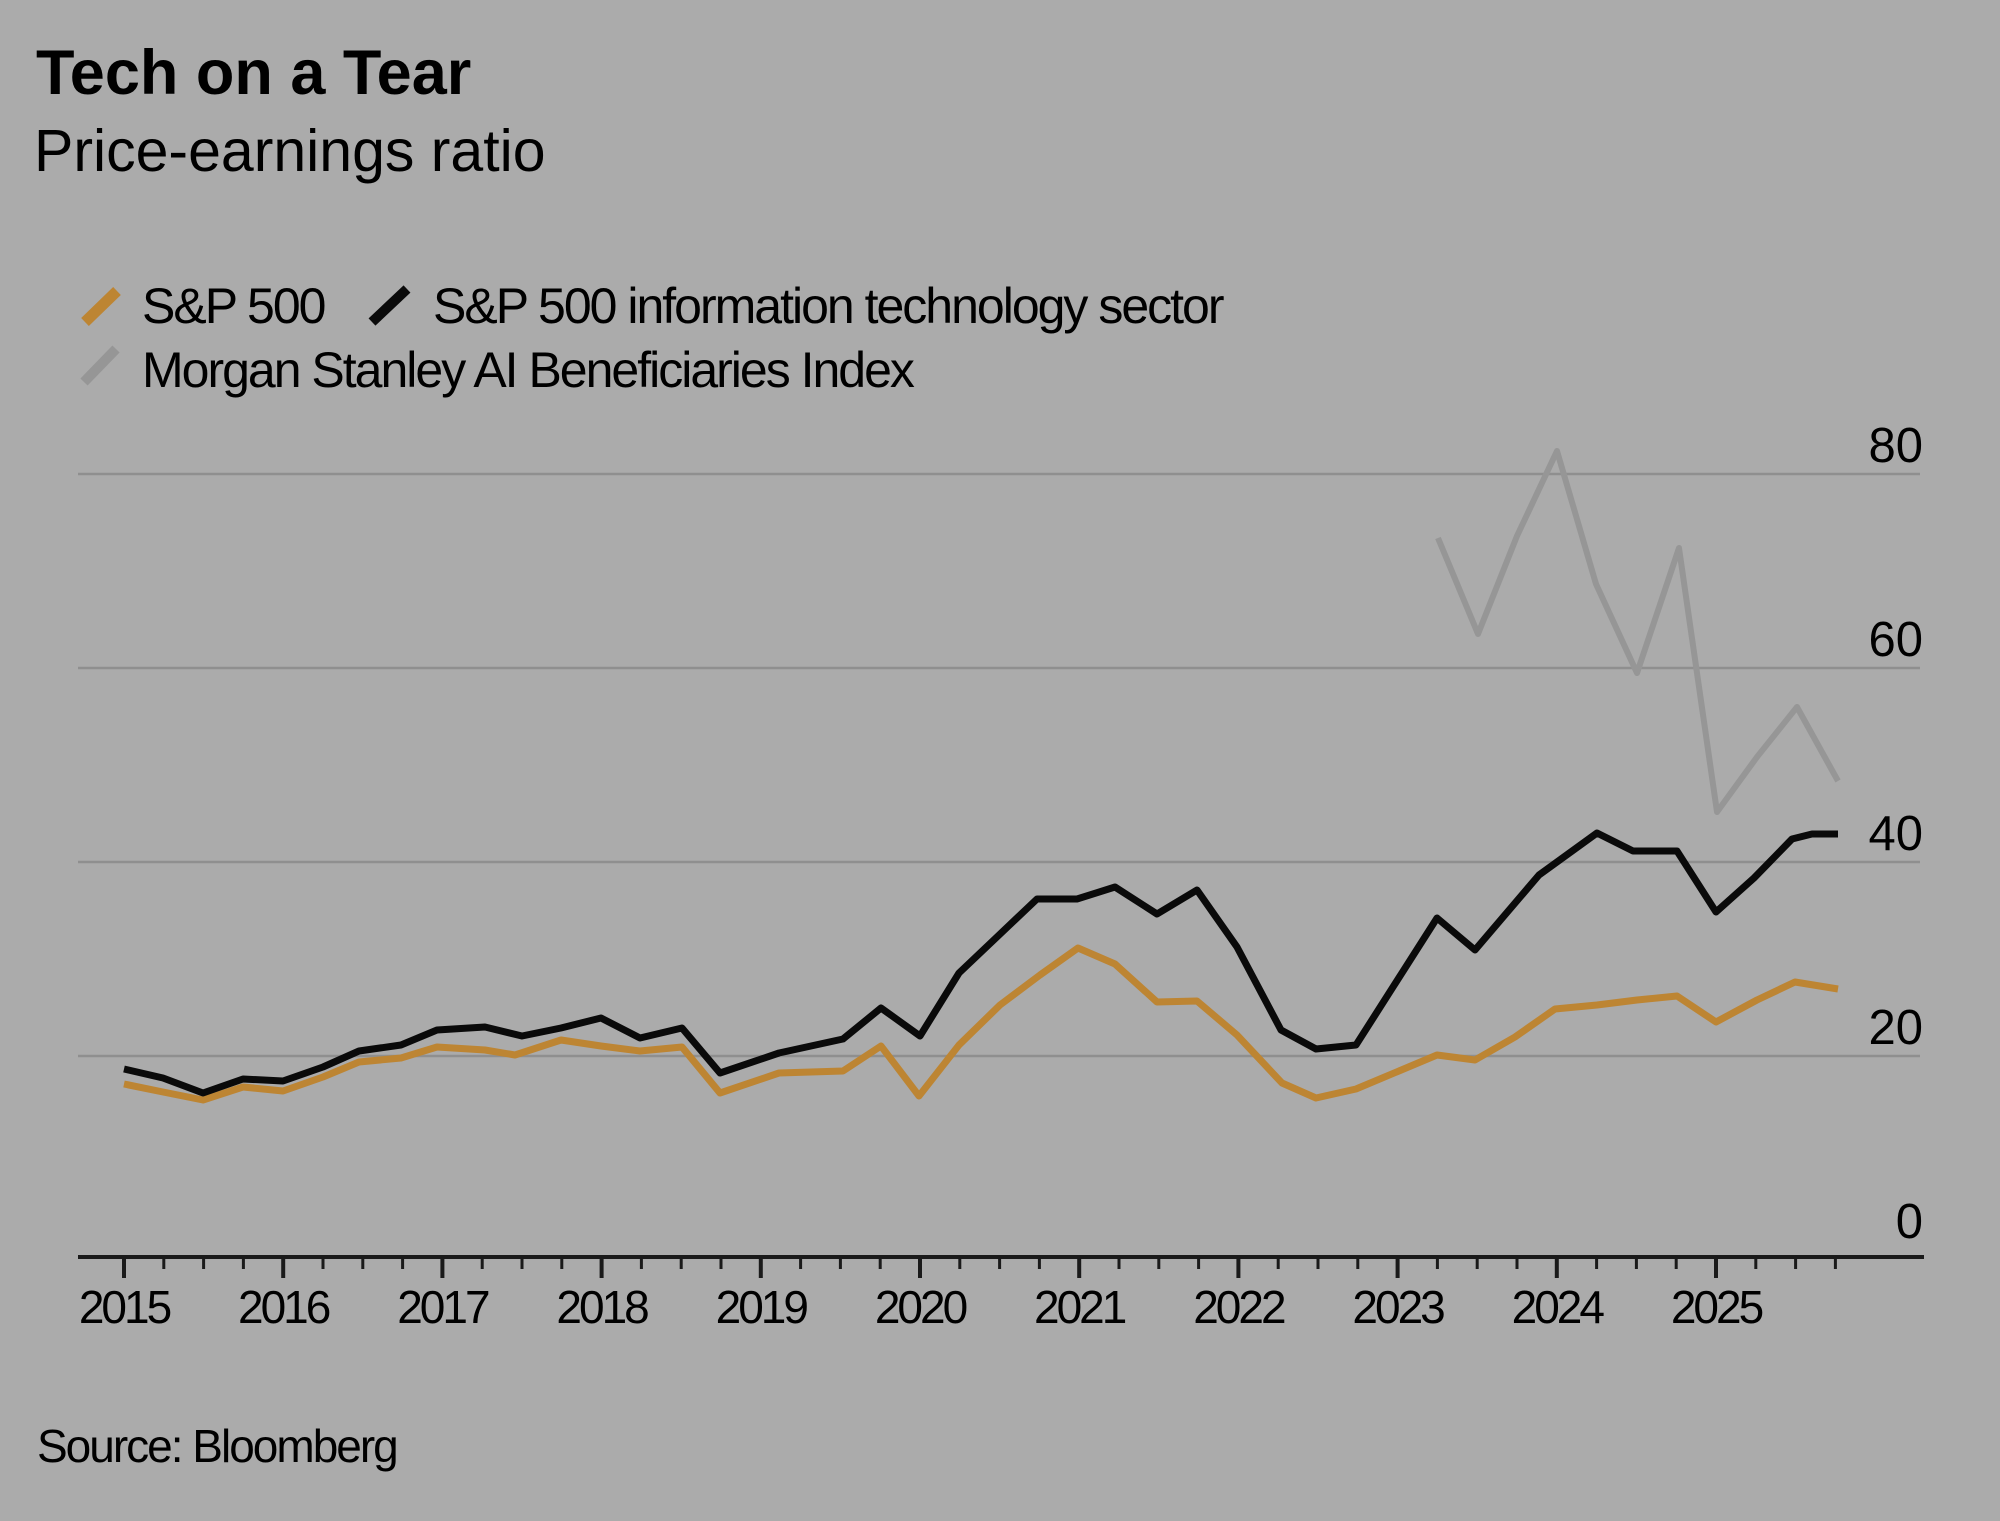  I want to click on svg-text: 2016, so click(284, 1307).